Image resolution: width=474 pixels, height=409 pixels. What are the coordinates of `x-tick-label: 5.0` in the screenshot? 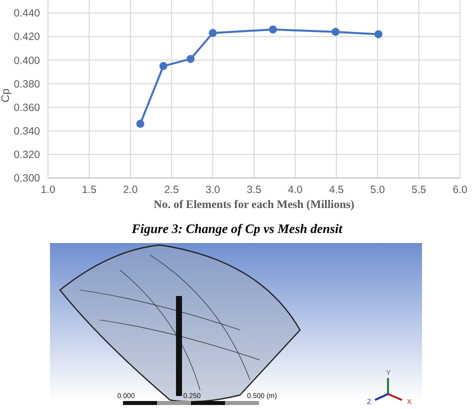 It's located at (378, 190).